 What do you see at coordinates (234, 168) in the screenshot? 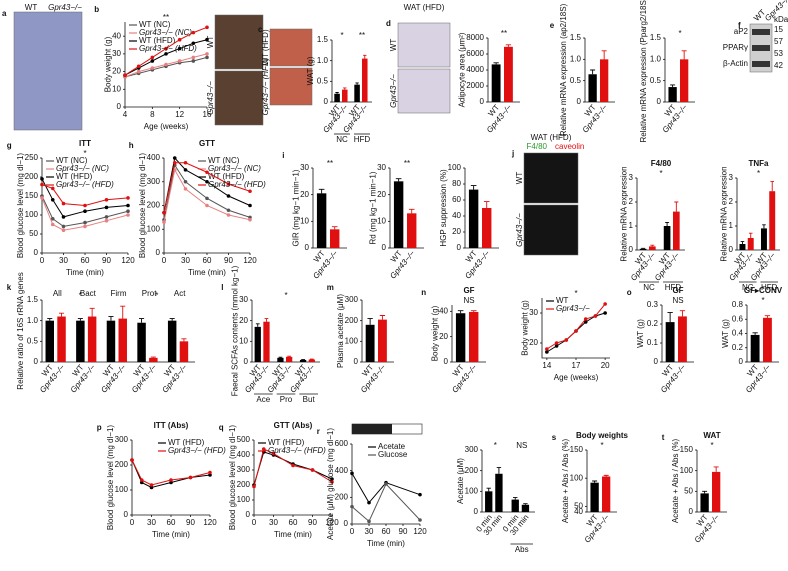
I see `legend-label: Gpr43−/− (NC)` at bounding box center [234, 168].